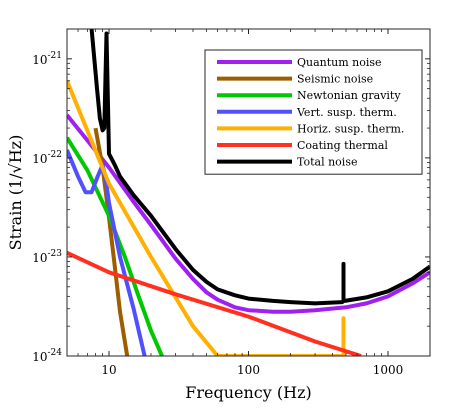 Image resolution: width=471 pixels, height=409 pixels. What do you see at coordinates (47, 59) in the screenshot?
I see `y-tick-label: 10-21` at bounding box center [47, 59].